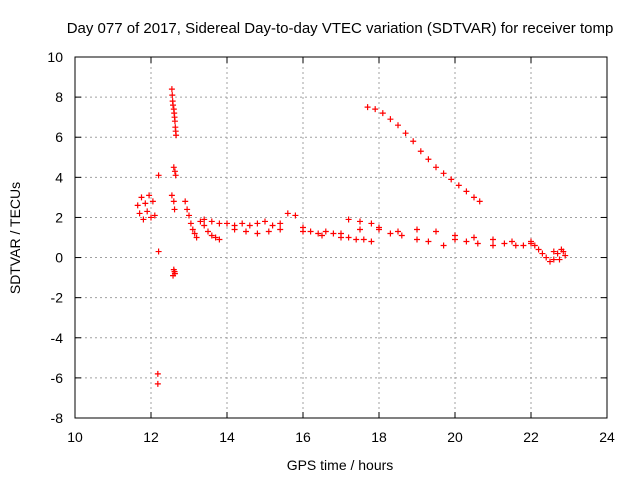 The image size is (640, 480). What do you see at coordinates (57, 298) in the screenshot?
I see `y-tick-label: -2` at bounding box center [57, 298].